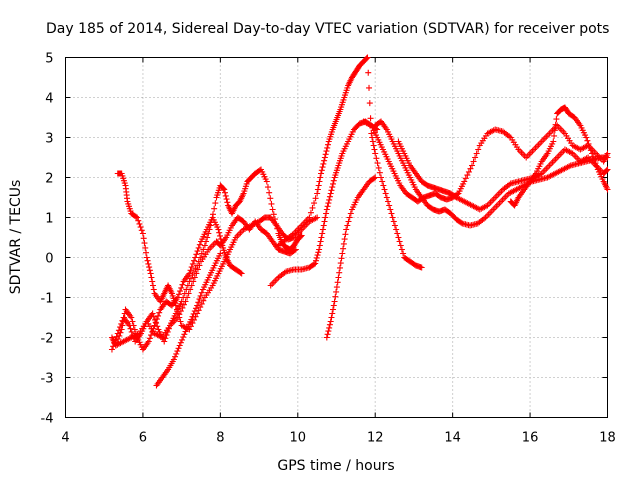  I want to click on y-tick-label: 4, so click(49, 99).